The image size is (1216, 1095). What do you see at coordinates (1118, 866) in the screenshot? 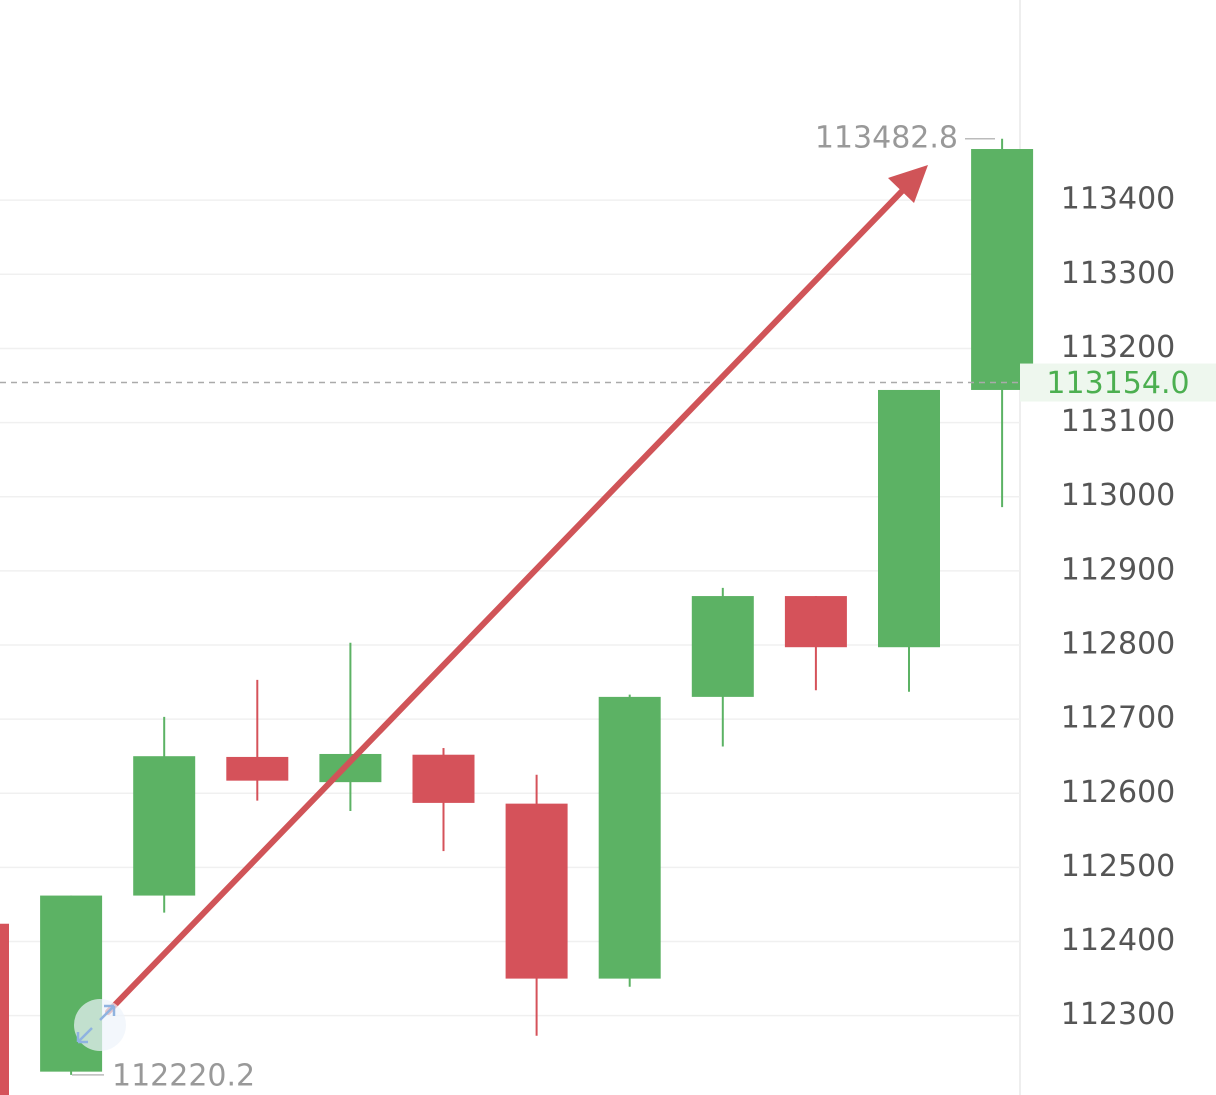
I see `y-tick-label: 112500` at bounding box center [1118, 866].